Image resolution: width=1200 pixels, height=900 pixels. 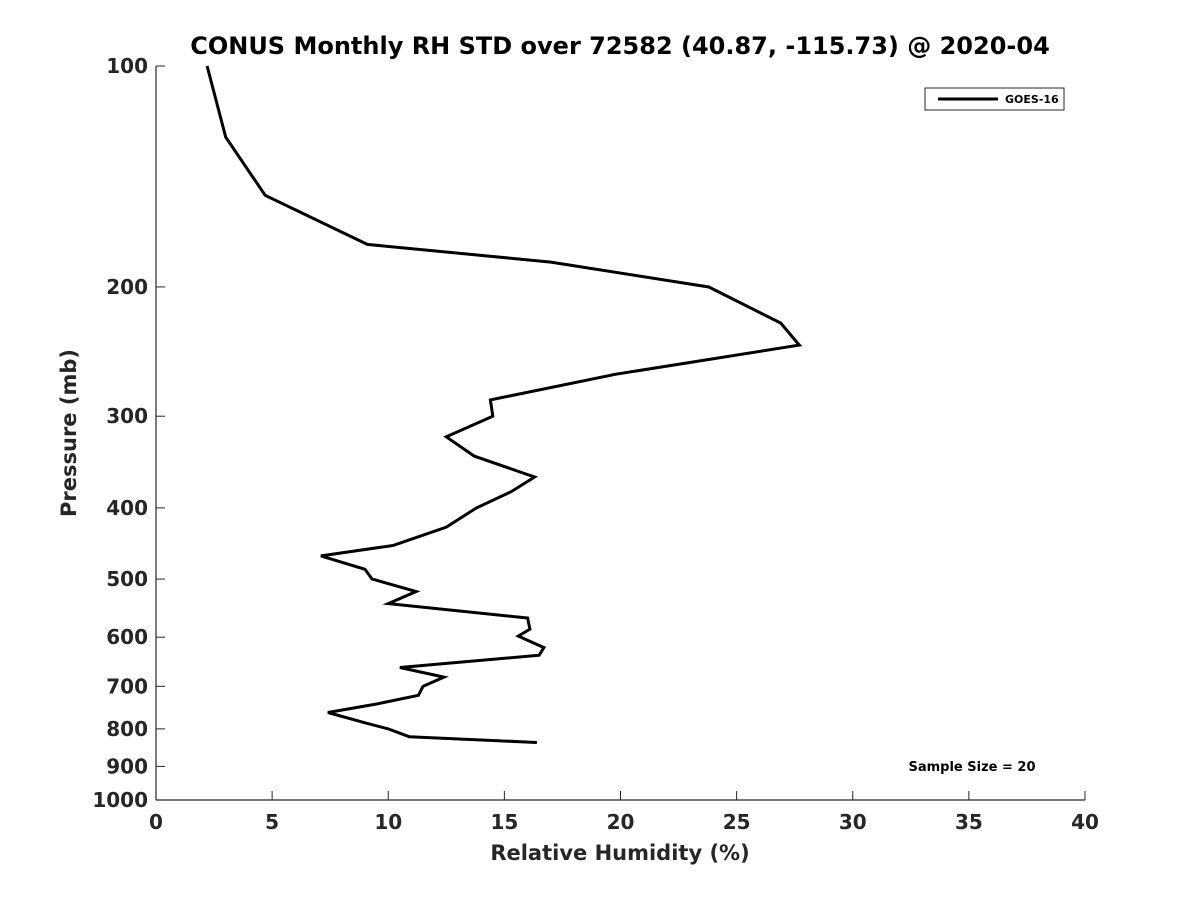 I want to click on y-tick-label: 300, so click(x=127, y=416).